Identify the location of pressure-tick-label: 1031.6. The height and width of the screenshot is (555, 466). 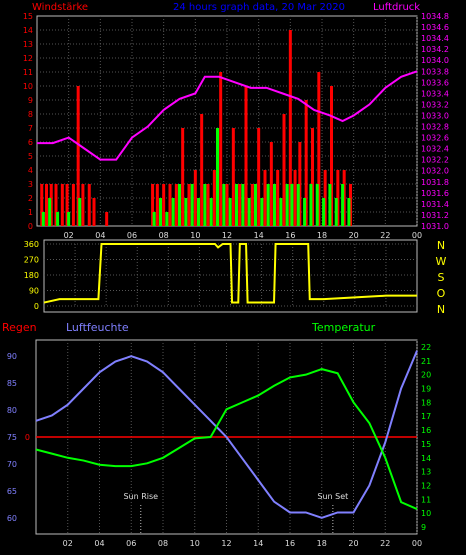
(435, 193).